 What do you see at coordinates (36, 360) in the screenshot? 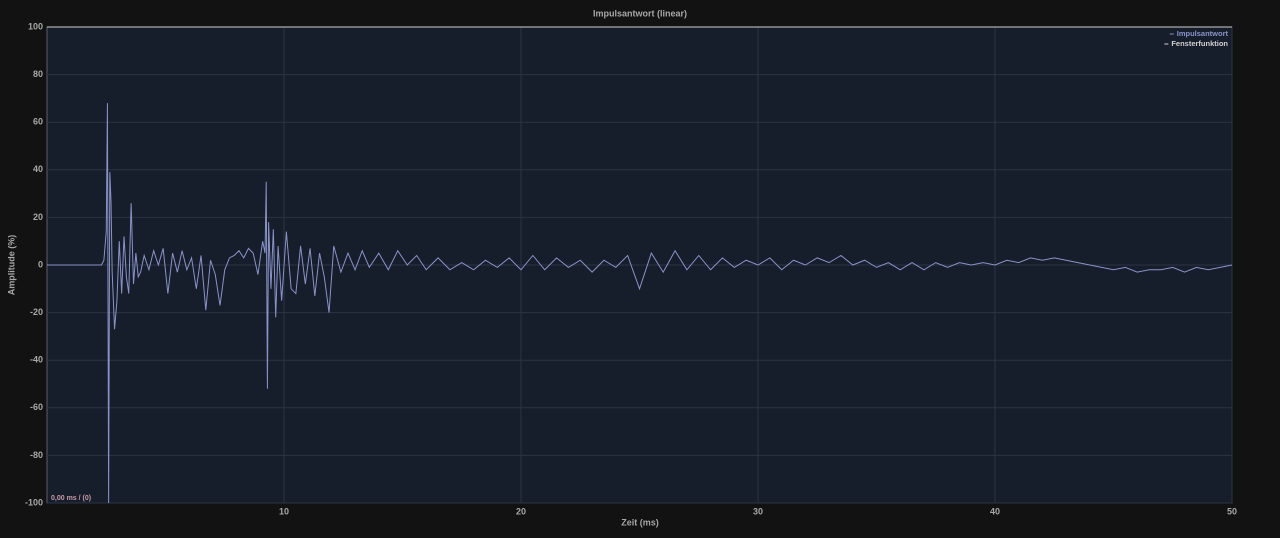
I see `y-tick-label: -40` at bounding box center [36, 360].